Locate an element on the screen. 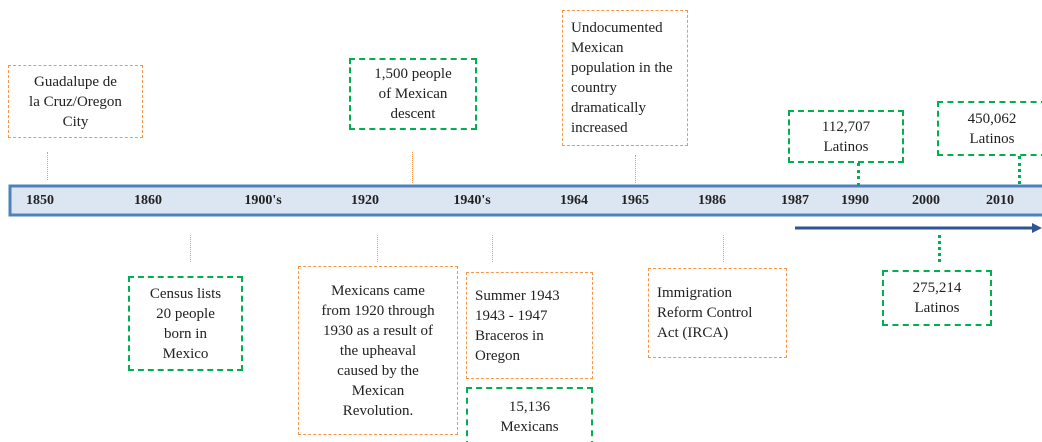 The width and height of the screenshot is (1042, 442). event-box: Guadalupe de la Cruz/Oregon City is located at coordinates (75, 101).